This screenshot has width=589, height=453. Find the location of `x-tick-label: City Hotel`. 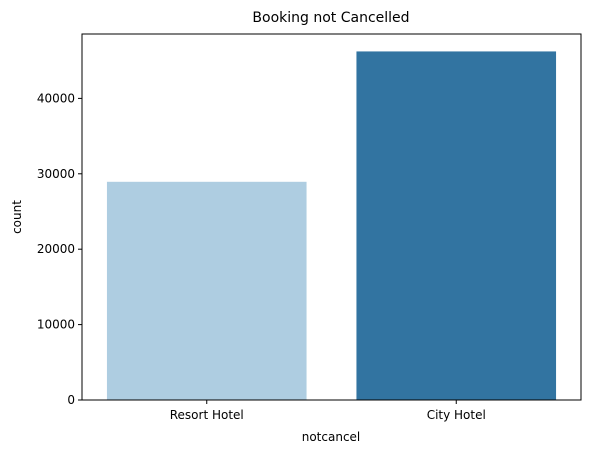

x-tick-label: City Hotel is located at coordinates (456, 415).